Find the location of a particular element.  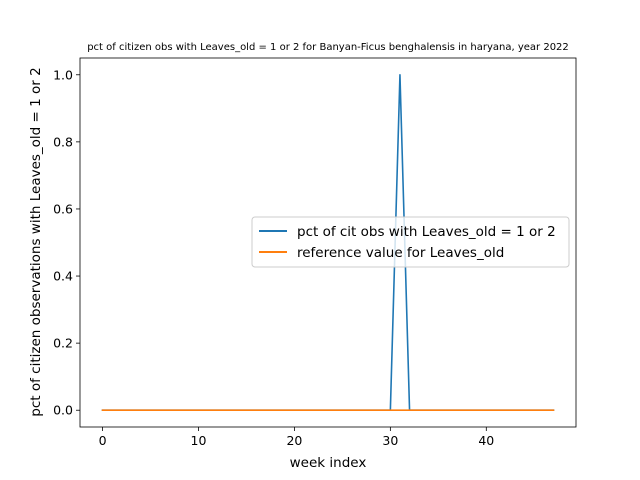

y-tick-label: 0.6 is located at coordinates (63, 208).